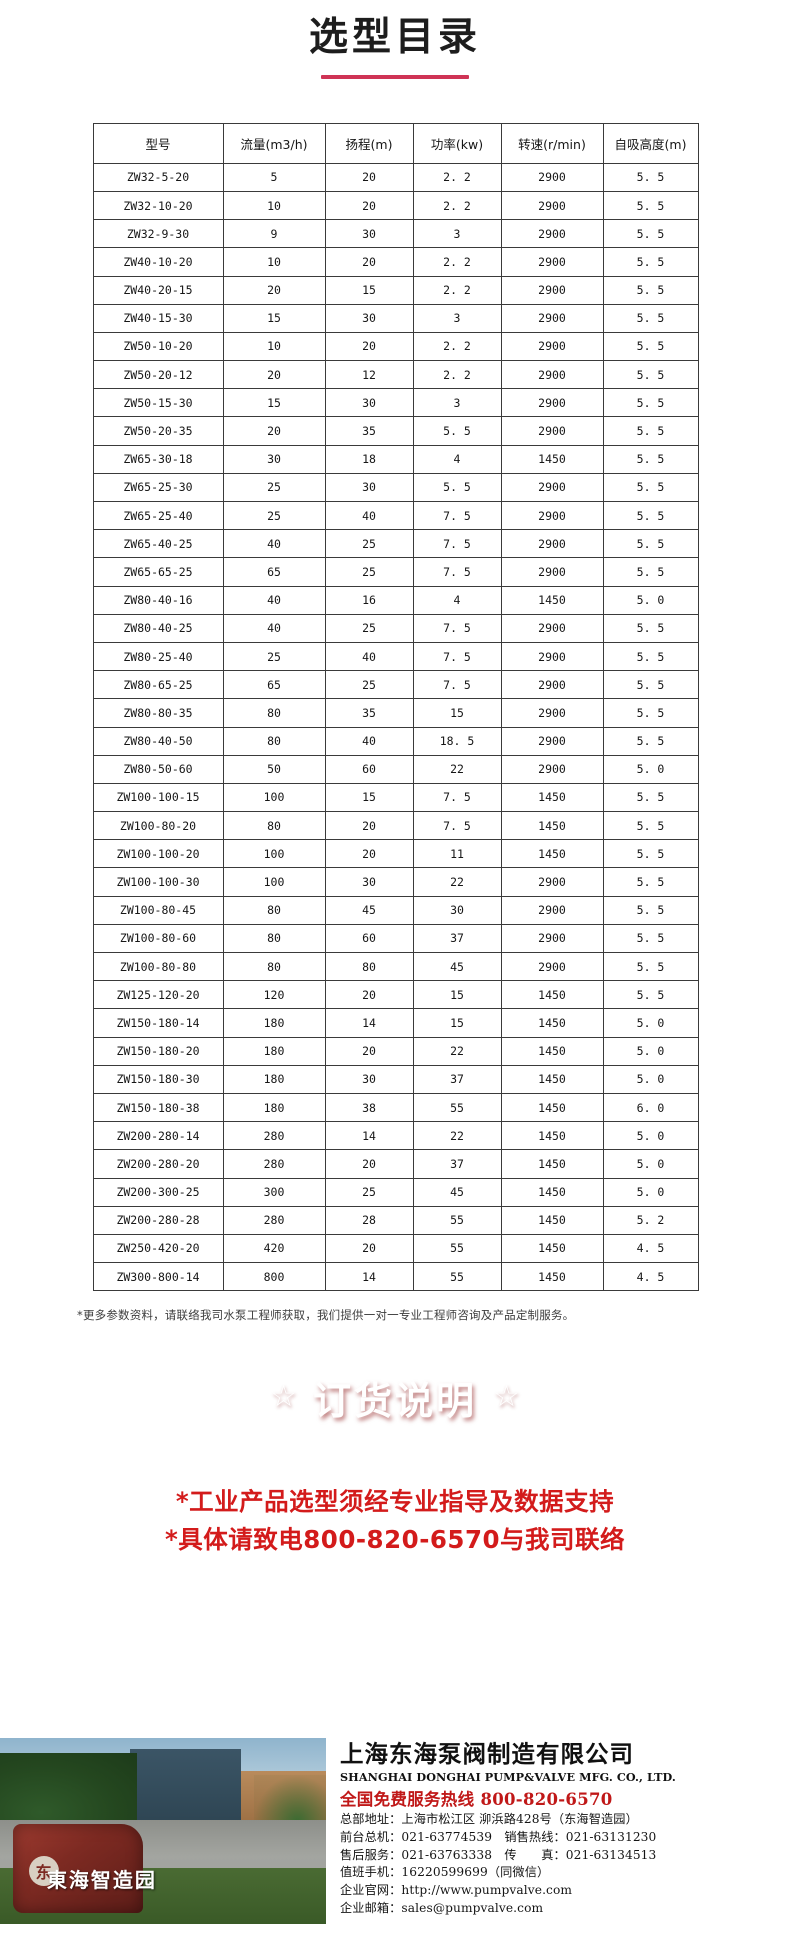 Image resolution: width=790 pixels, height=1944 pixels. I want to click on table-row: ZW32-9-30 9 30 3 2900 5. 5, so click(395, 234).